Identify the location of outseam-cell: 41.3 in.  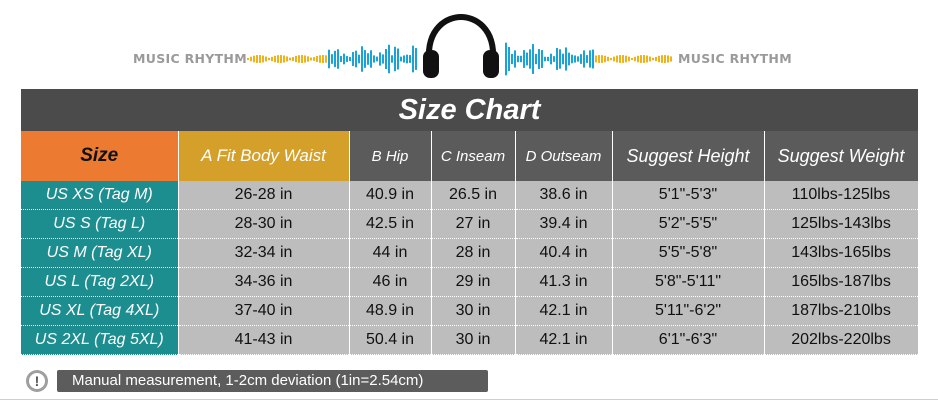
(564, 282).